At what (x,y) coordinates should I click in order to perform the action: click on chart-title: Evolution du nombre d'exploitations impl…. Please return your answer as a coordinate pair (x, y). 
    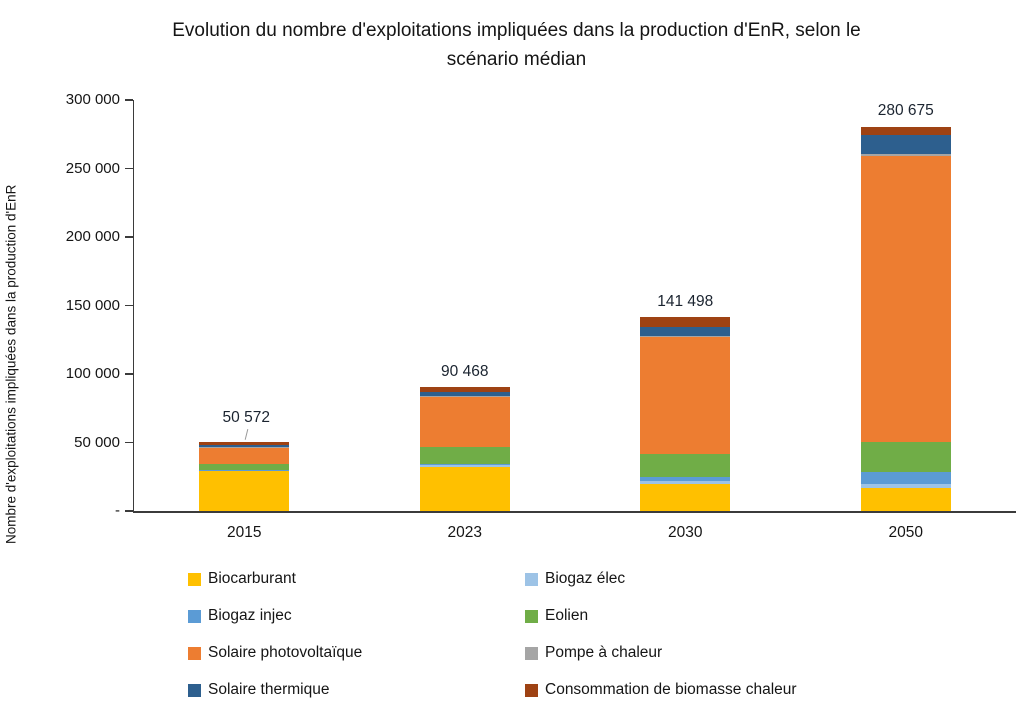
    Looking at the image, I should click on (516, 45).